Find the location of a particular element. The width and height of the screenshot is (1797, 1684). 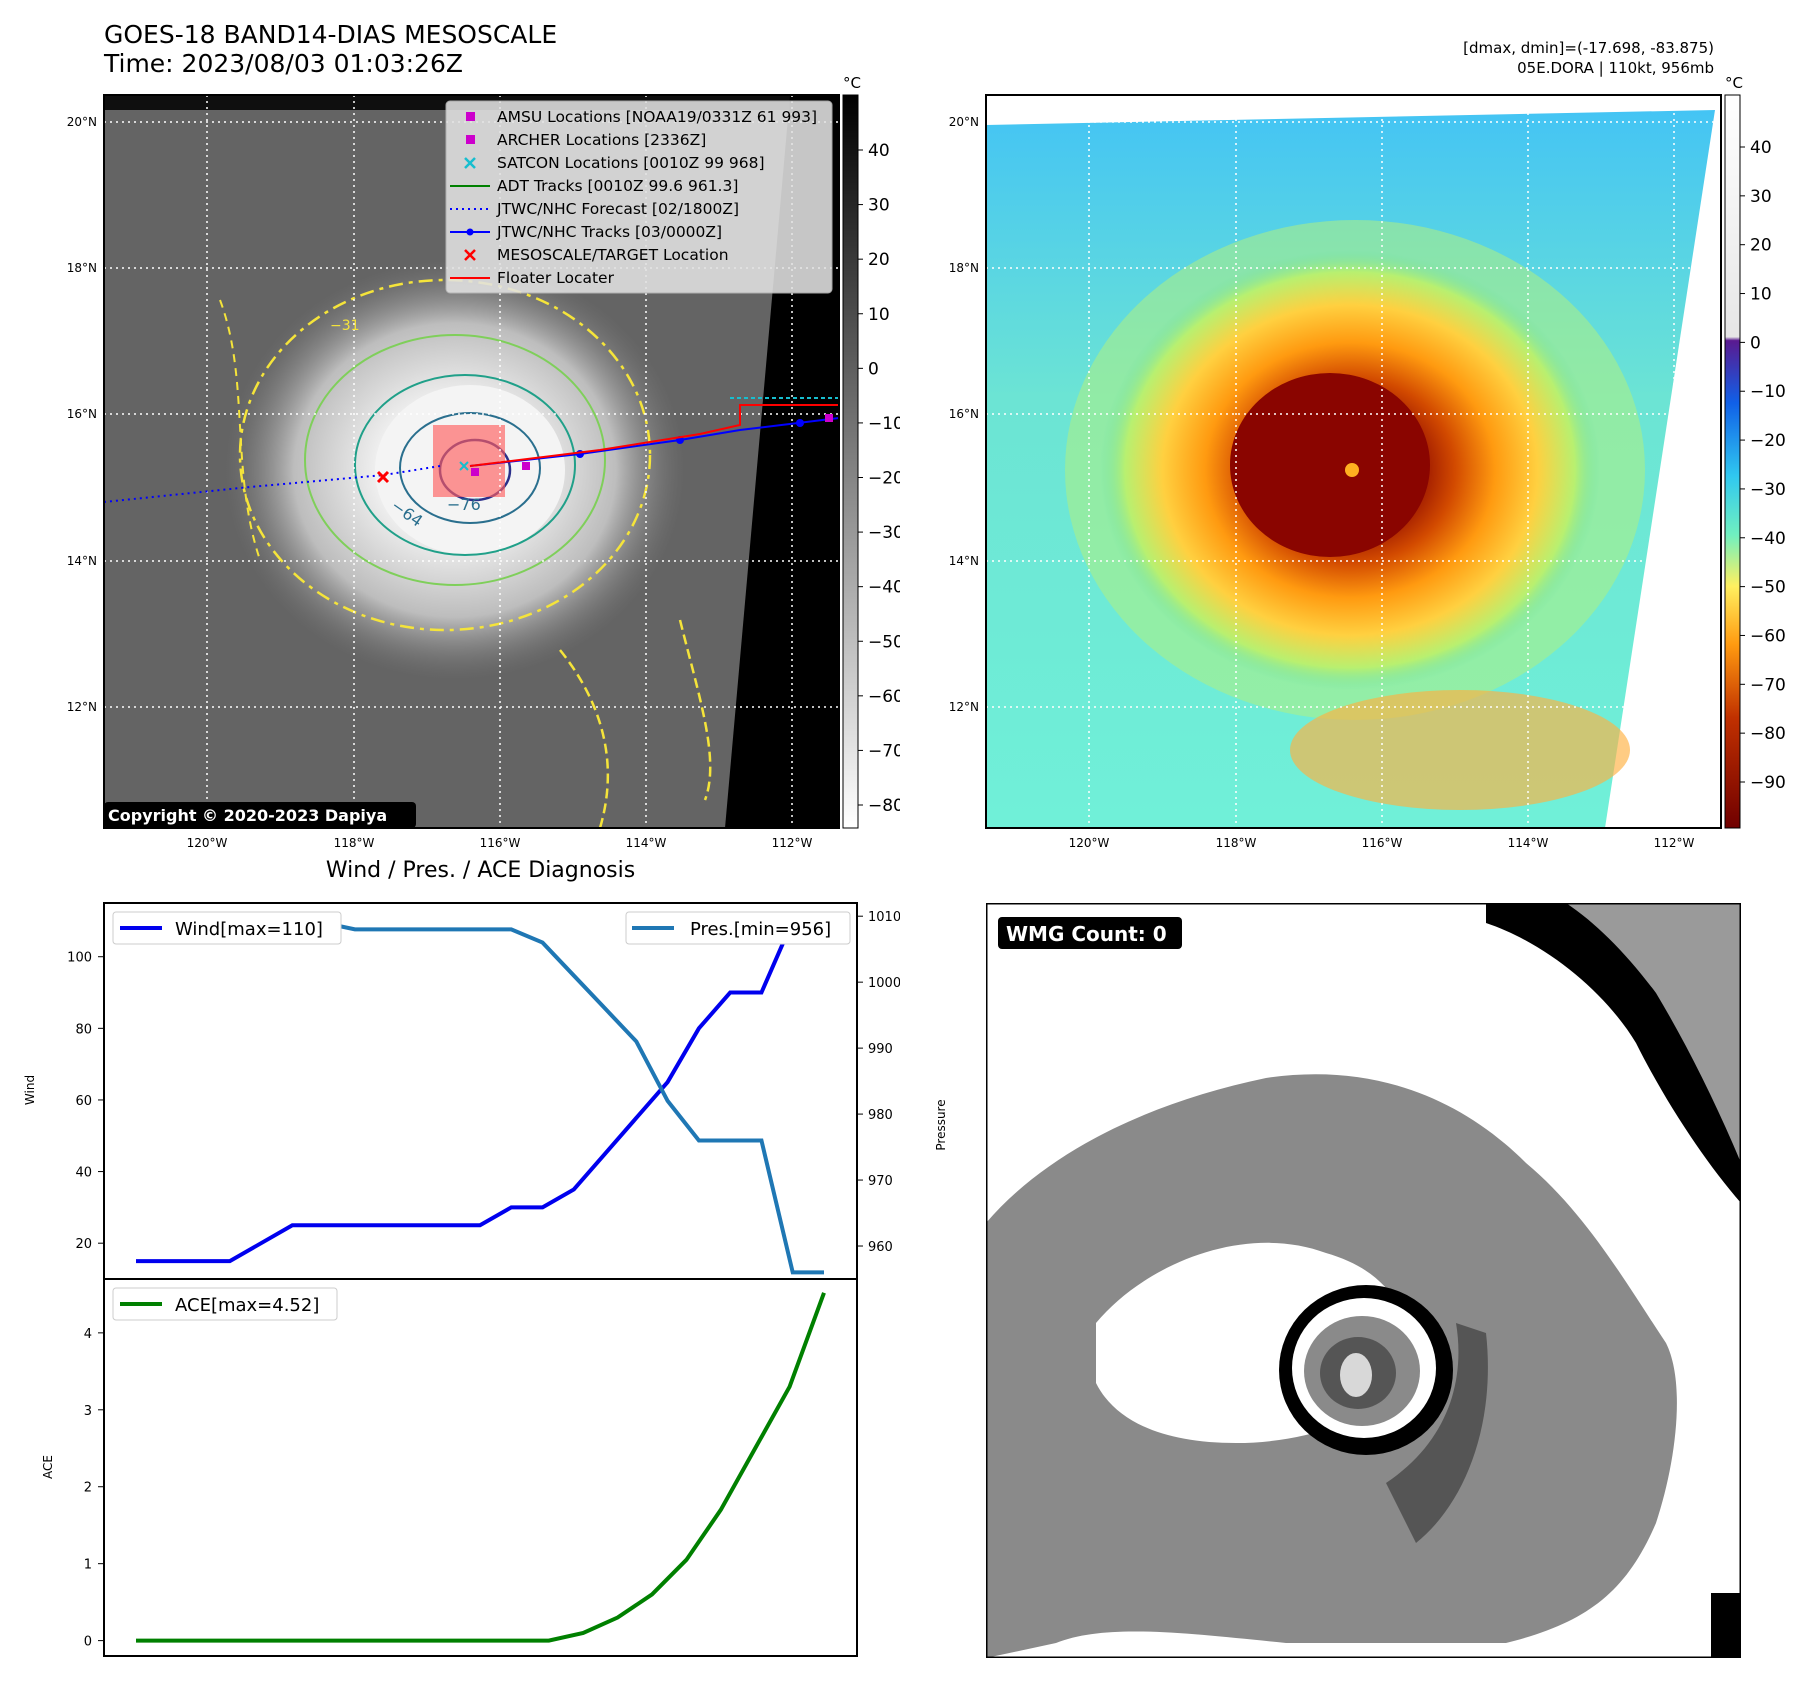

color-southeast-band is located at coordinates (1460, 750).